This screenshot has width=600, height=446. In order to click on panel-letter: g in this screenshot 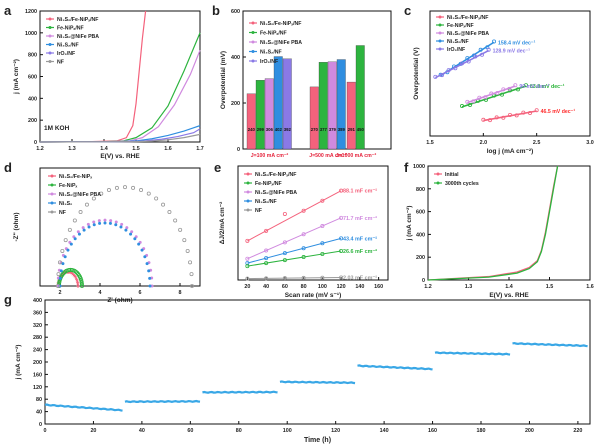, I will do `click(8, 299)`.